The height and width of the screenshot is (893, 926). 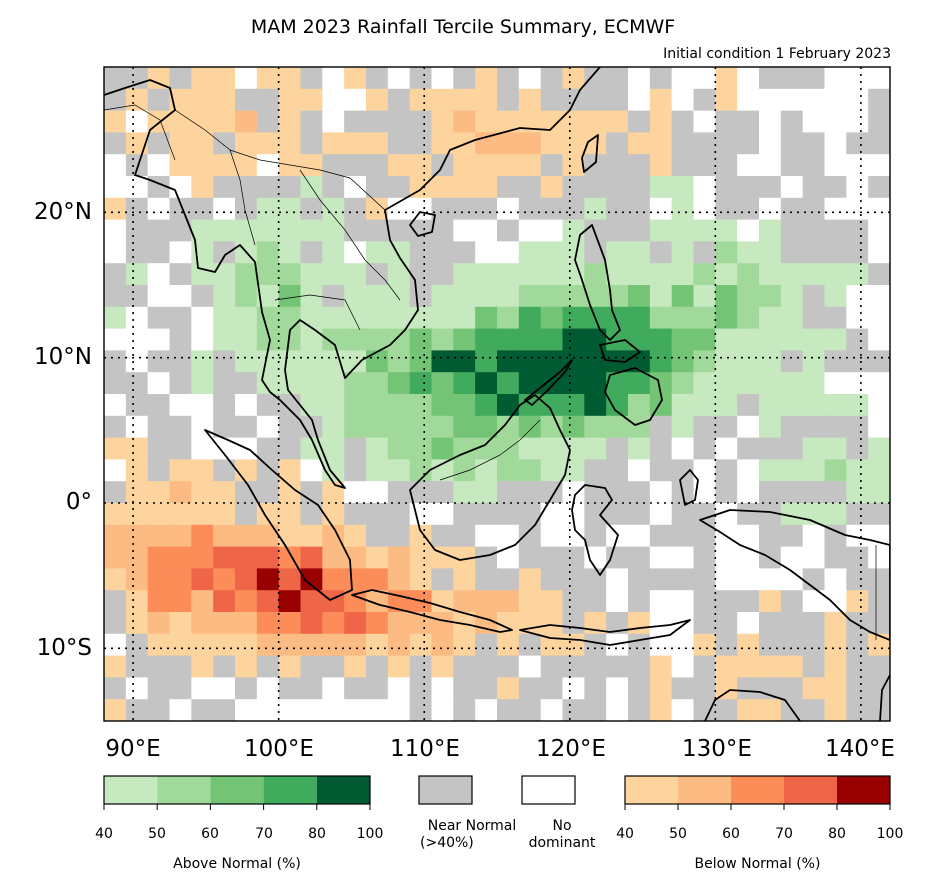 I want to click on above-normal-caption: Above Normal (%), so click(x=237, y=864).